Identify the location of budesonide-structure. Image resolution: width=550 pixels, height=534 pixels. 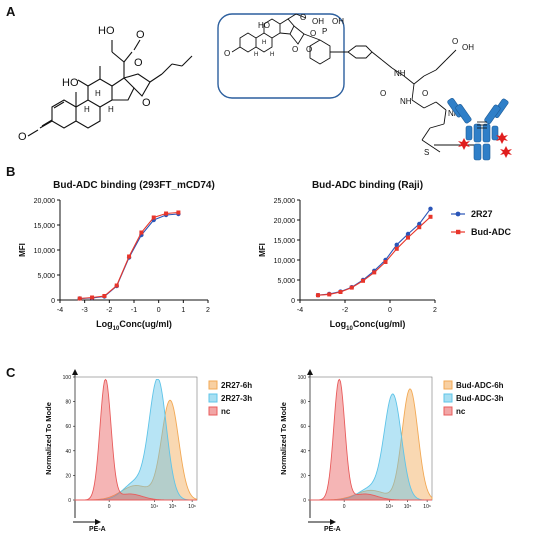
(110, 88).